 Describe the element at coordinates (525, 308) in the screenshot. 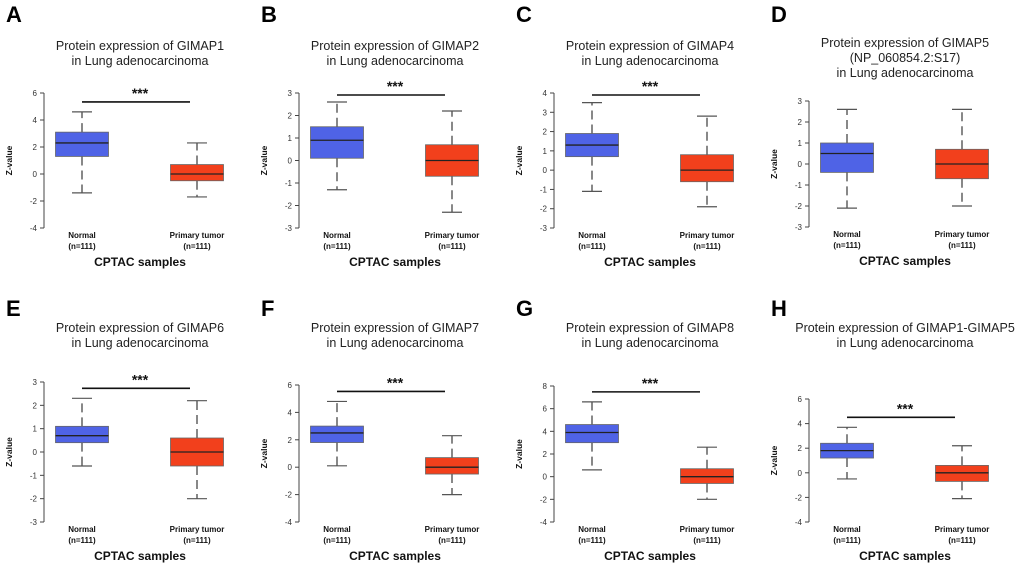

I see `panel-letter: G` at that location.